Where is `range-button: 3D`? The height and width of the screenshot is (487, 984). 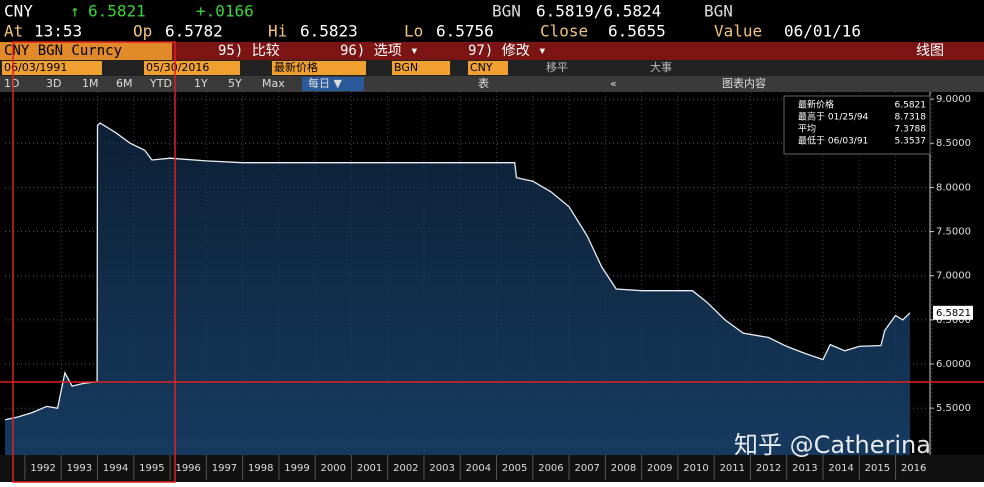
range-button: 3D is located at coordinates (53, 83).